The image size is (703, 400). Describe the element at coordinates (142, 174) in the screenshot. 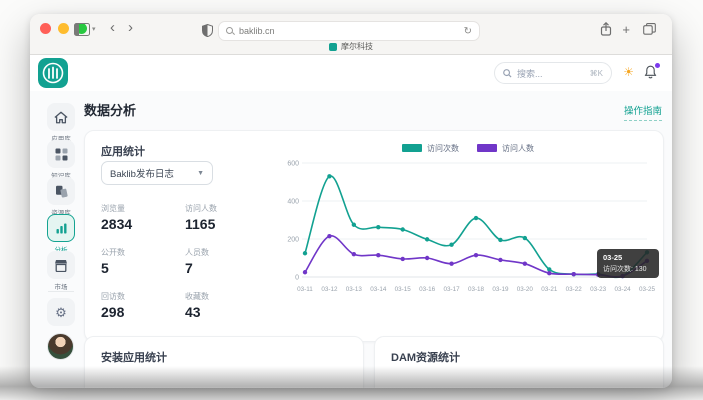

I see `selected-app: Baklib发布日志` at that location.